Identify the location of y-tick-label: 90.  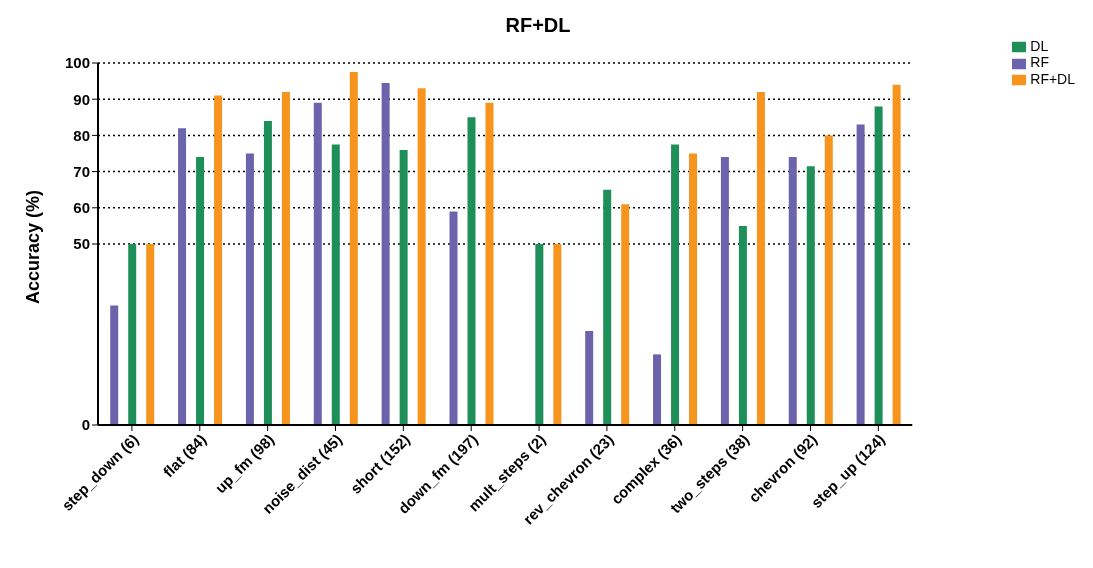
(81, 99).